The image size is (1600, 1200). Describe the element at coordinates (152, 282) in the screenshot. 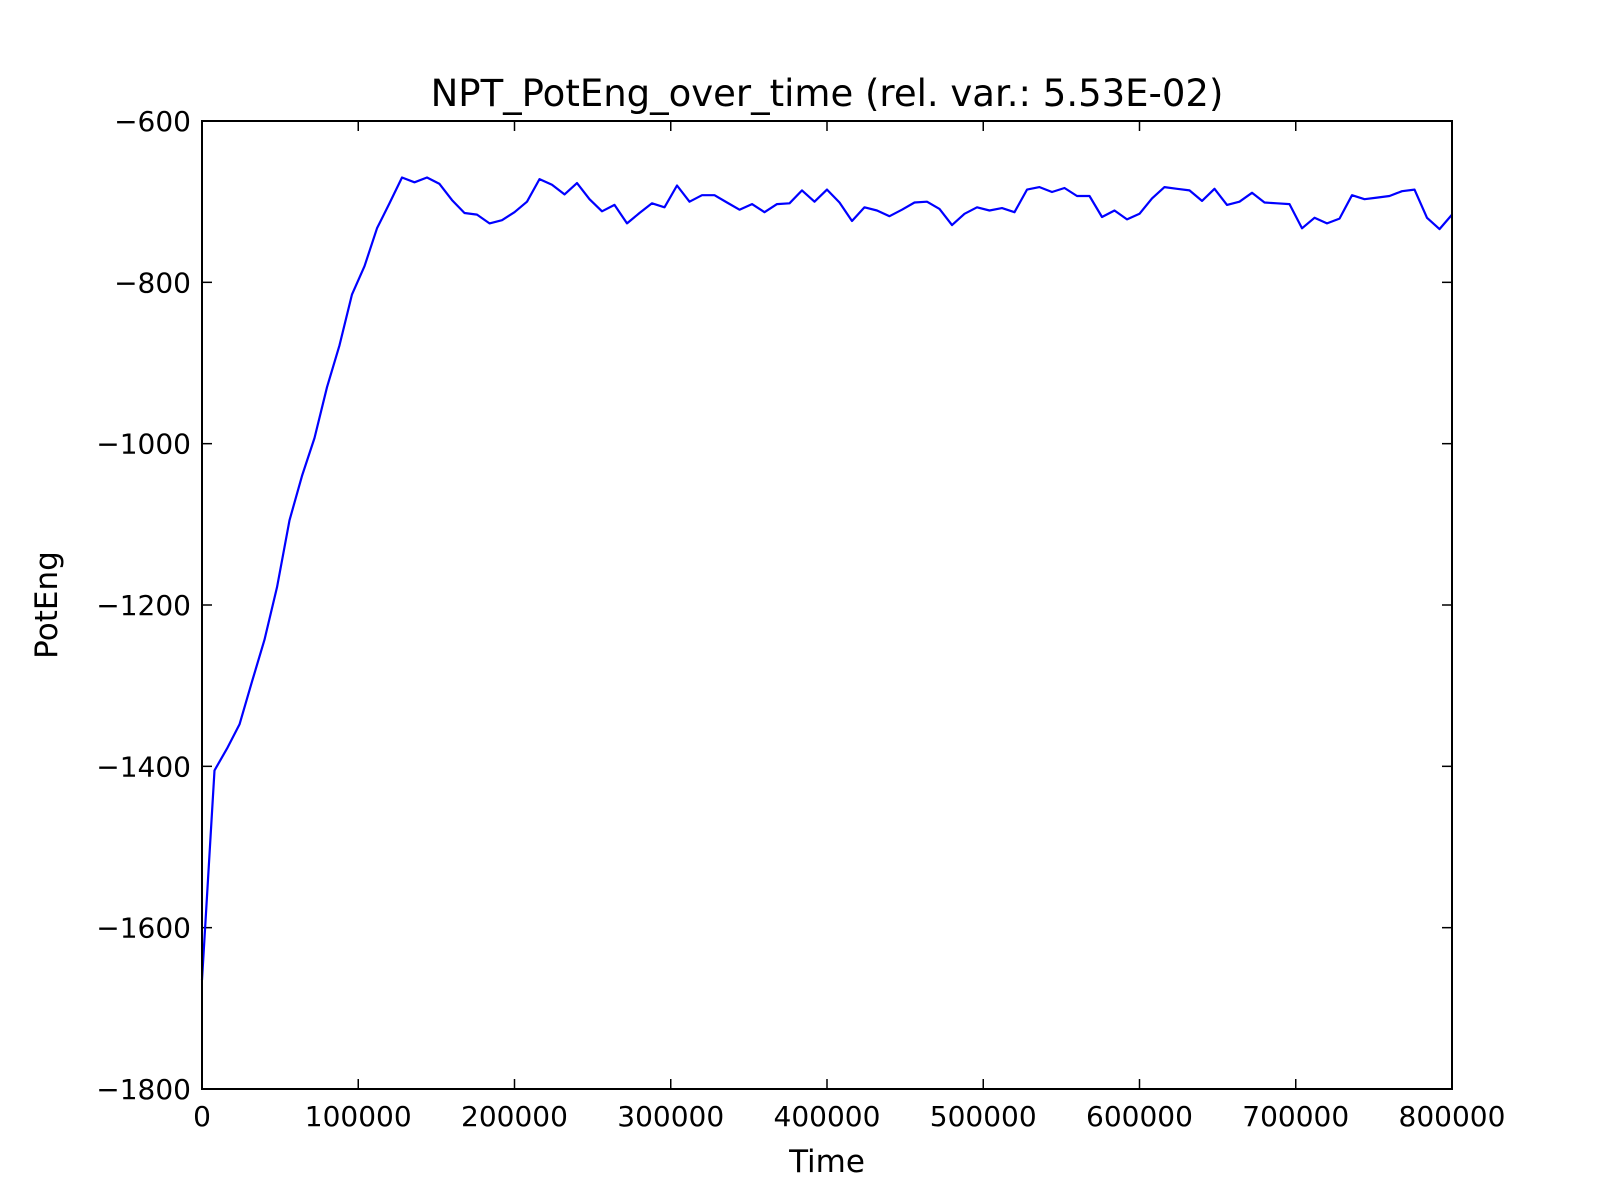

I see `y-tick-label: −800` at that location.